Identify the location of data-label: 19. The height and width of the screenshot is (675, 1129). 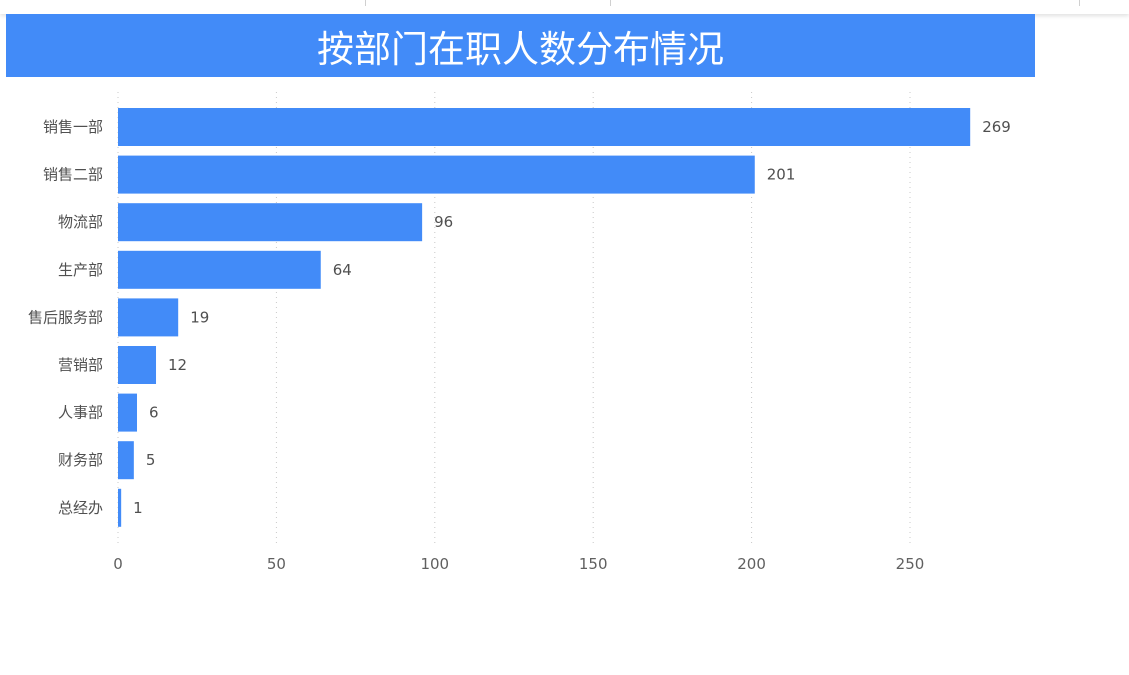
(199, 317).